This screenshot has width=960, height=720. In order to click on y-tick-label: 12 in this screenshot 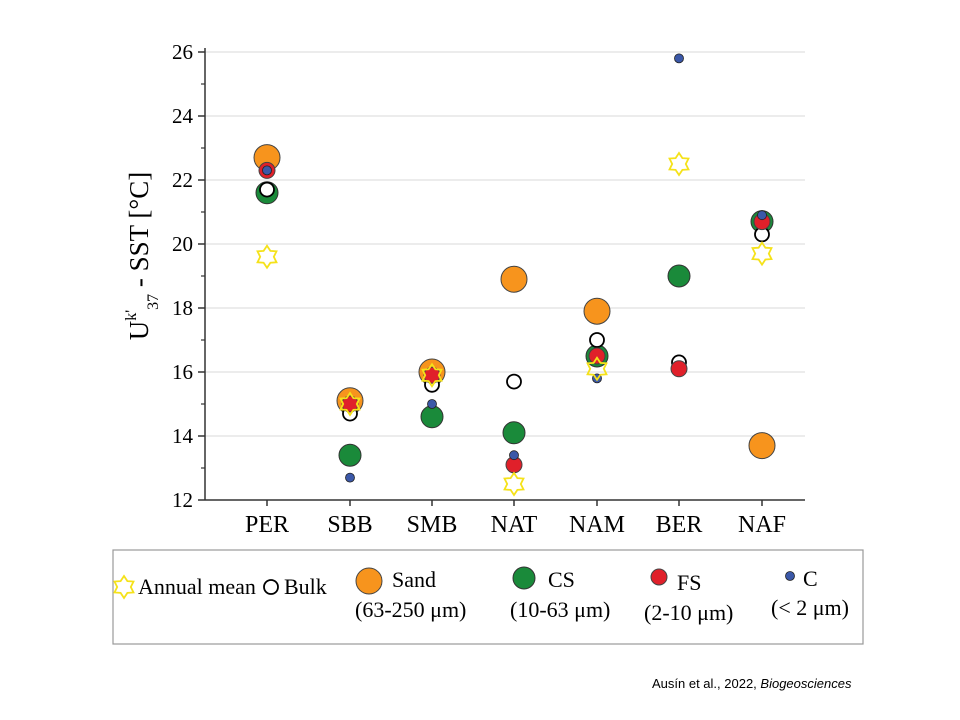, I will do `click(182, 500)`.